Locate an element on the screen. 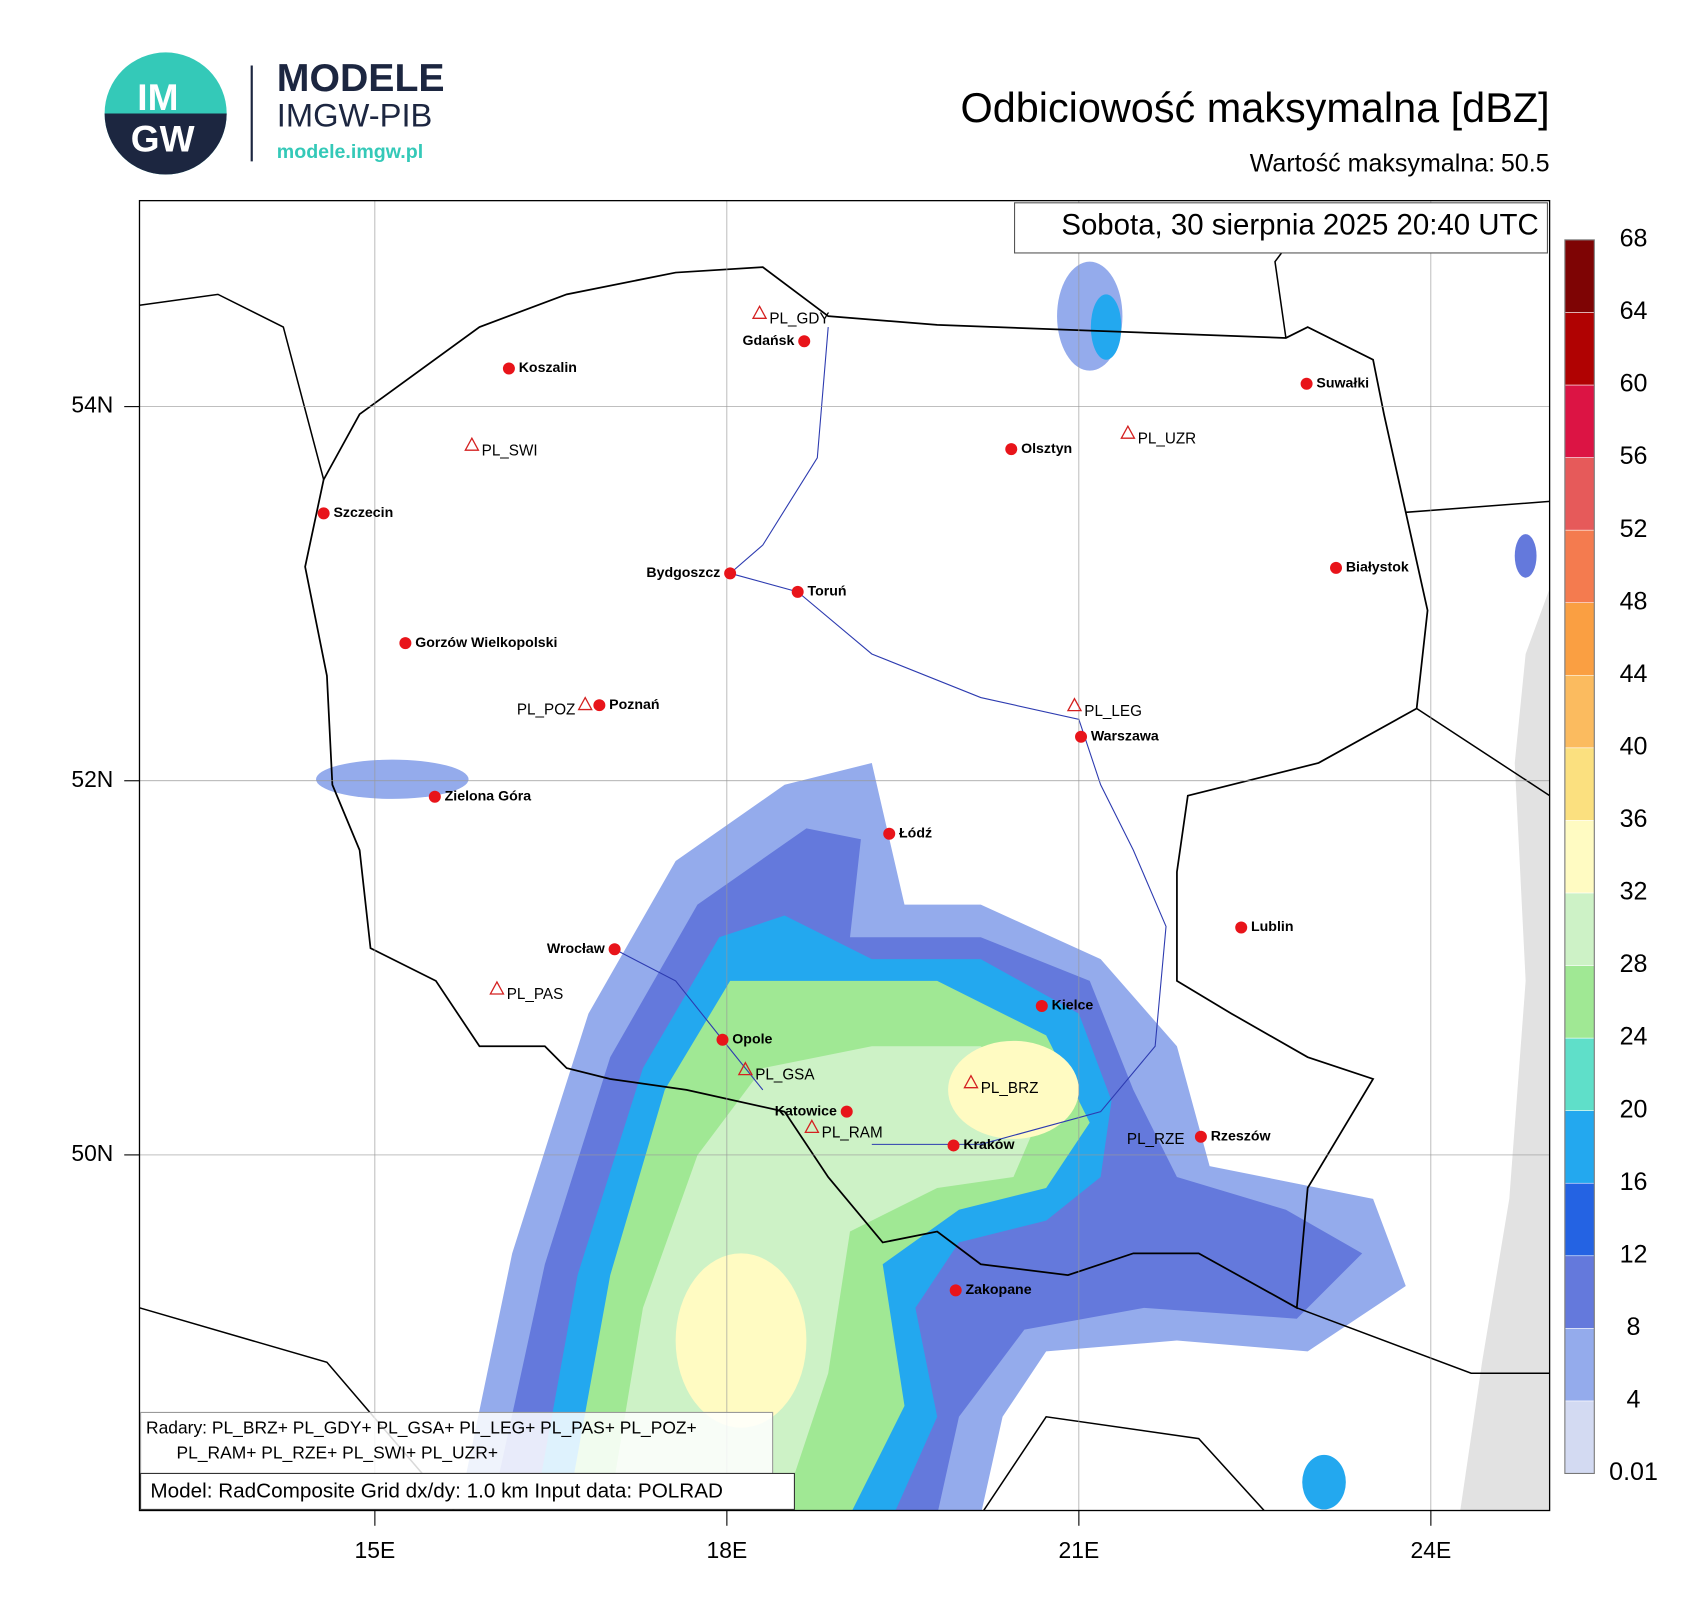 The height and width of the screenshot is (1600, 1700). colorbar-label: 44 is located at coordinates (1634, 674).